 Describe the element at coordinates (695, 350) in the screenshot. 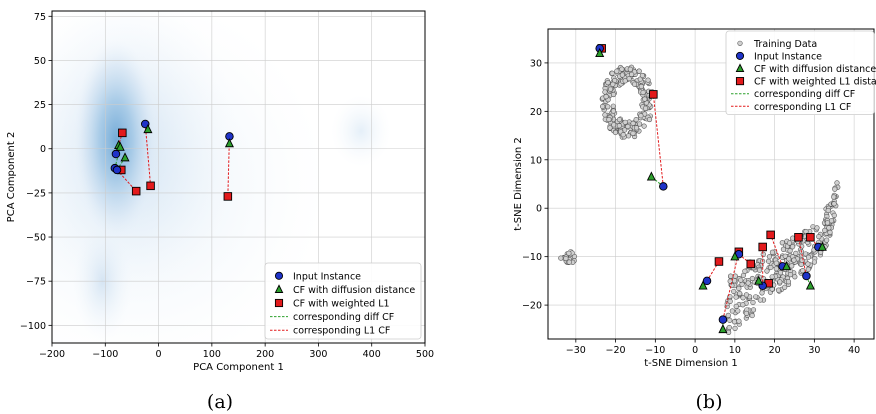

I see `x-tick-label: 0` at that location.